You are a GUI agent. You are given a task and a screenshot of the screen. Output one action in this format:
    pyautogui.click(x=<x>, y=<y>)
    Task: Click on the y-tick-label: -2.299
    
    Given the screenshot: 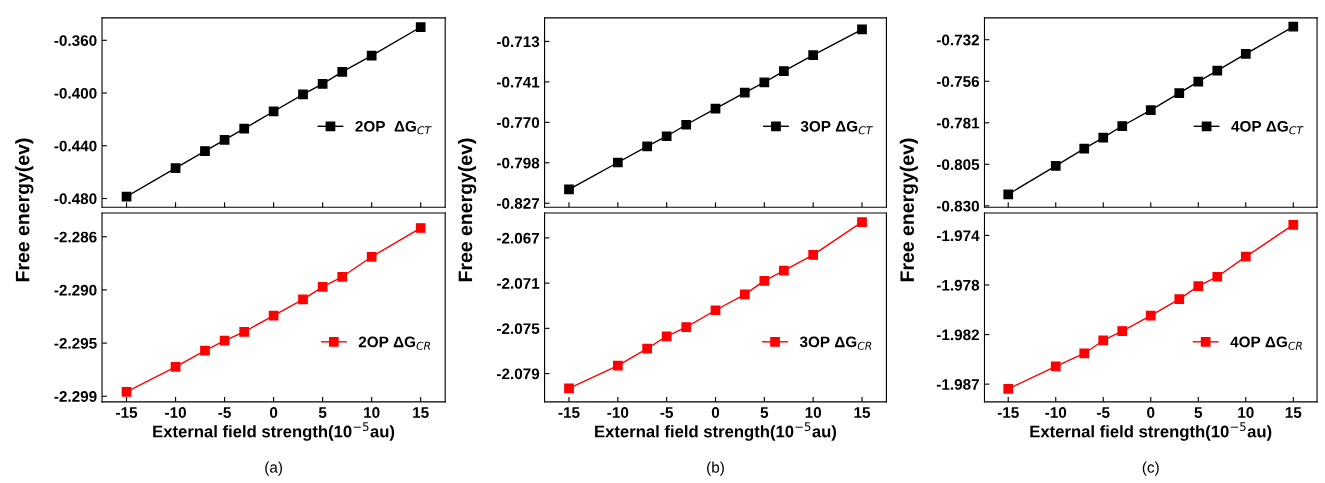 What is the action you would take?
    pyautogui.click(x=75, y=396)
    